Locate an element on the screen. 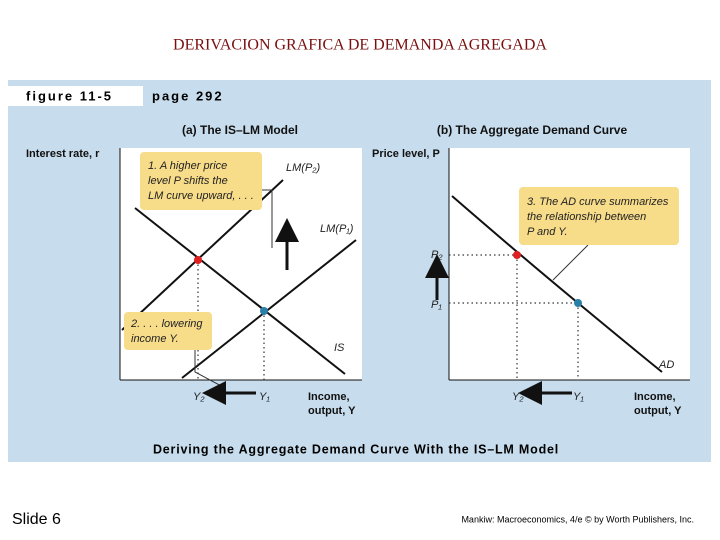 The image size is (720, 540). panel-b-title: (b) The Aggregate Demand Curve is located at coordinates (532, 130).